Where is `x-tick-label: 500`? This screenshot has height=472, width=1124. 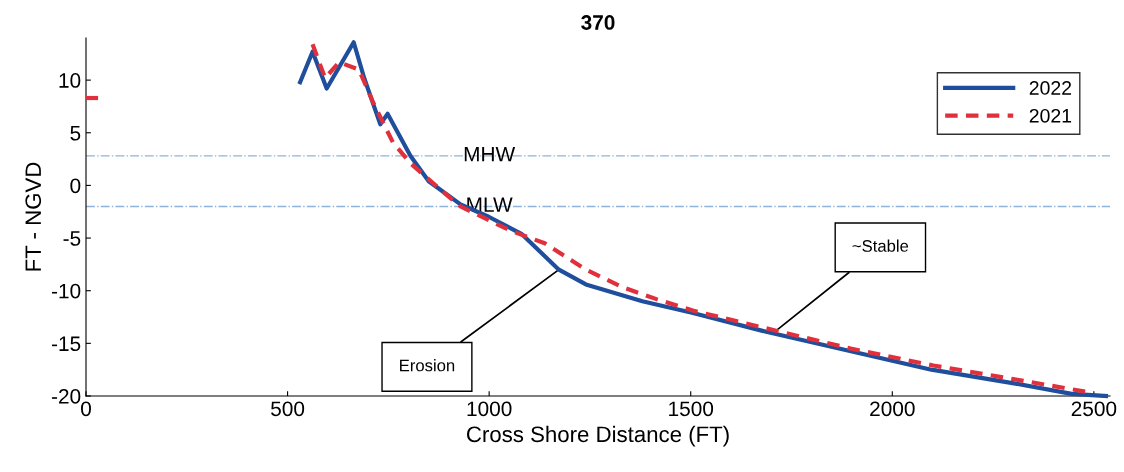 x-tick-label: 500 is located at coordinates (288, 409).